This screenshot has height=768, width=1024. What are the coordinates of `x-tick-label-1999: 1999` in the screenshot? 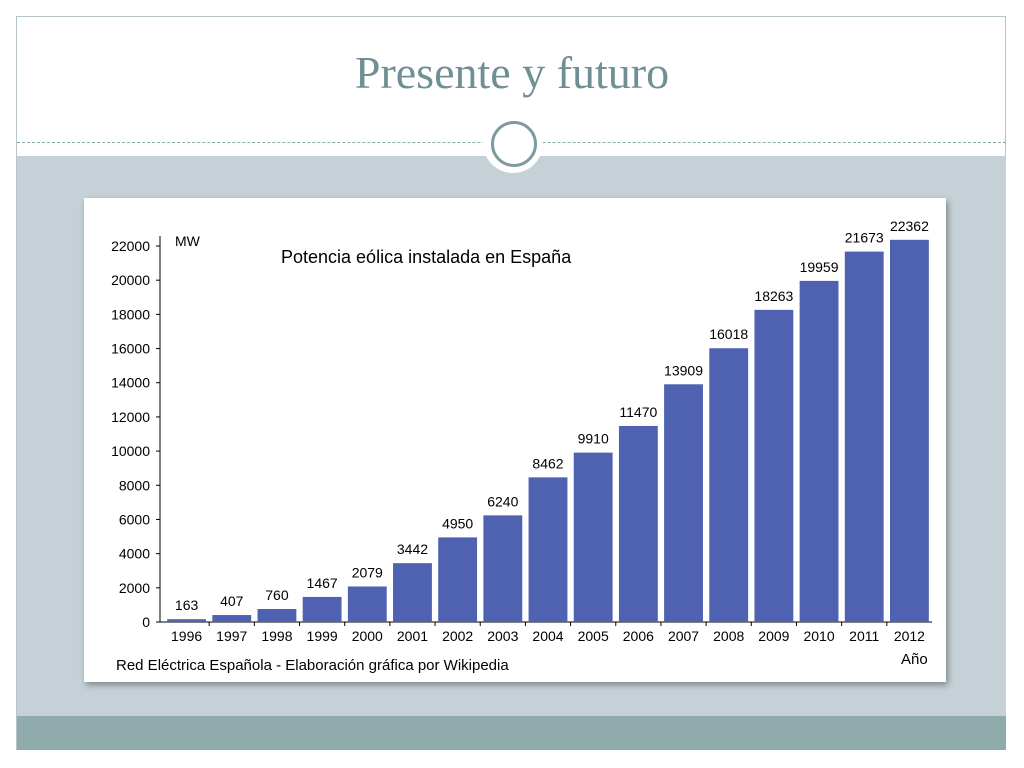 It's located at (322, 636).